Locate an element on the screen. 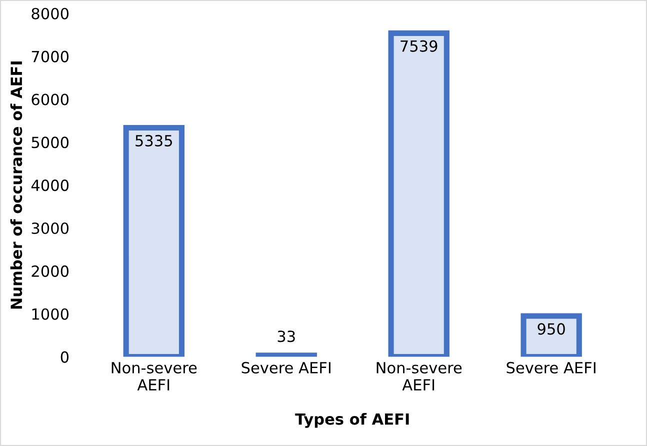  data-label: 950 is located at coordinates (551, 329).